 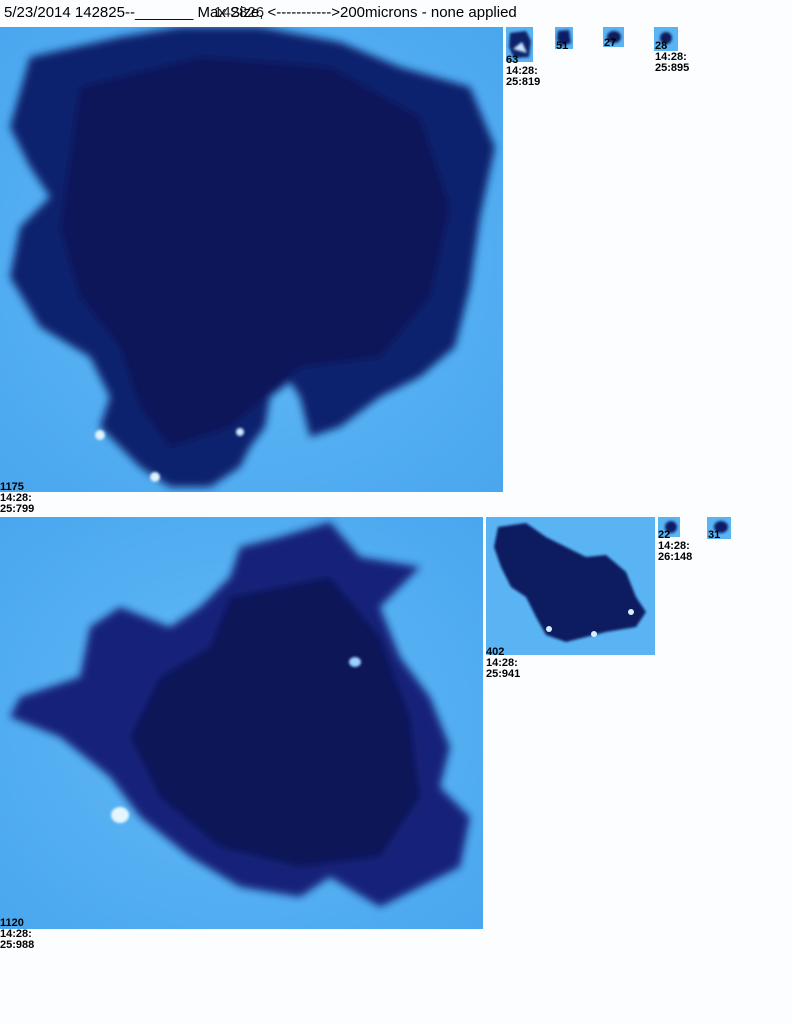 What do you see at coordinates (239, 12) in the screenshot?
I see `header-overlay: 142826` at bounding box center [239, 12].